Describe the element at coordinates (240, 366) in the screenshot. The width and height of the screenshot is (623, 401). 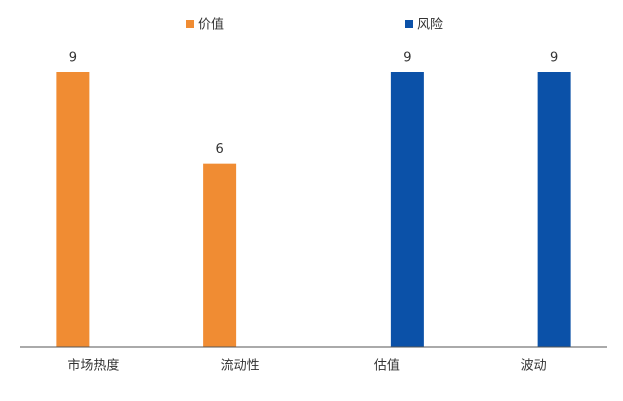
I see `x-tick-label: 流动性` at that location.